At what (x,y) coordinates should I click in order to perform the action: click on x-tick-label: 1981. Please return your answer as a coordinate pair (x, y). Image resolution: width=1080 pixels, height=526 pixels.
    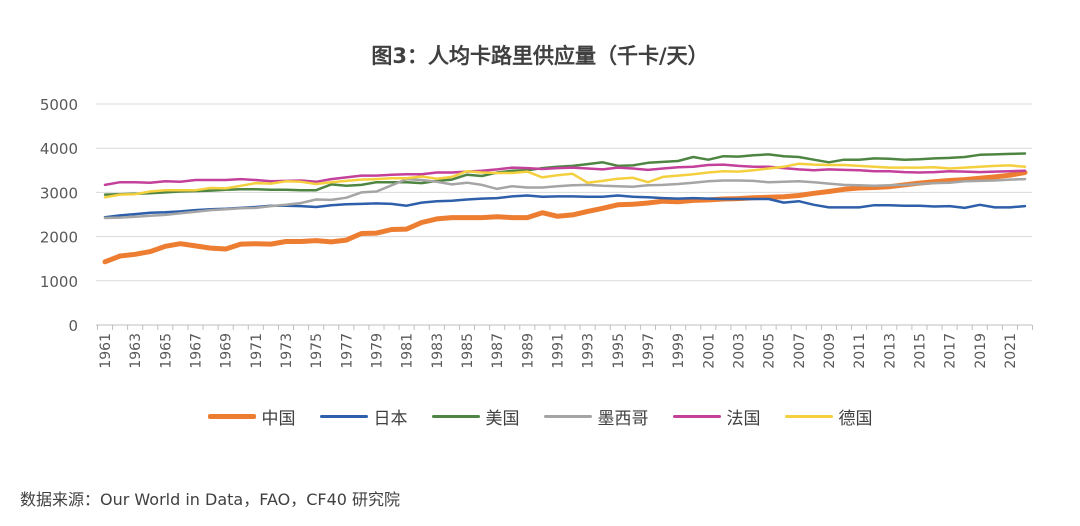
    Looking at the image, I should click on (408, 351).